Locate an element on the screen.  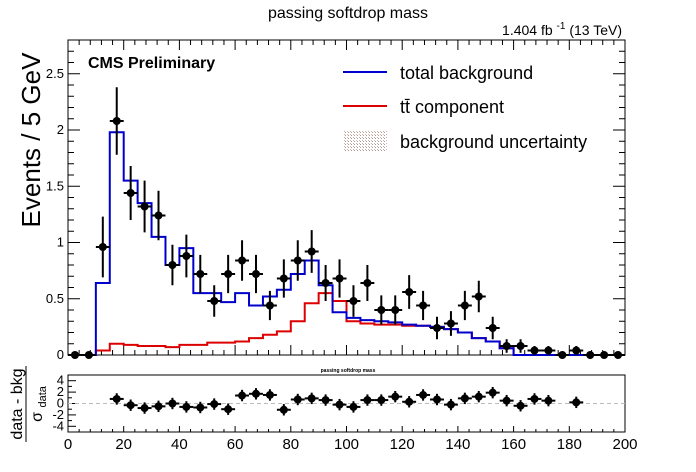
y-tick-label: 1 is located at coordinates (60, 242).